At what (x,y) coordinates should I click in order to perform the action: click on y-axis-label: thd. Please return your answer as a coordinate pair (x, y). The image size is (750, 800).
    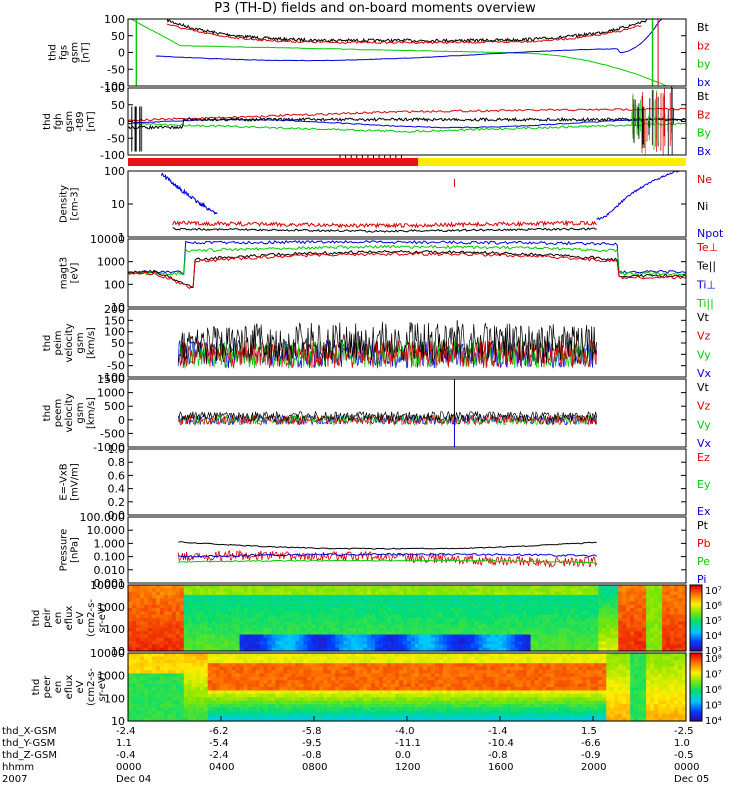
    Looking at the image, I should click on (47, 121).